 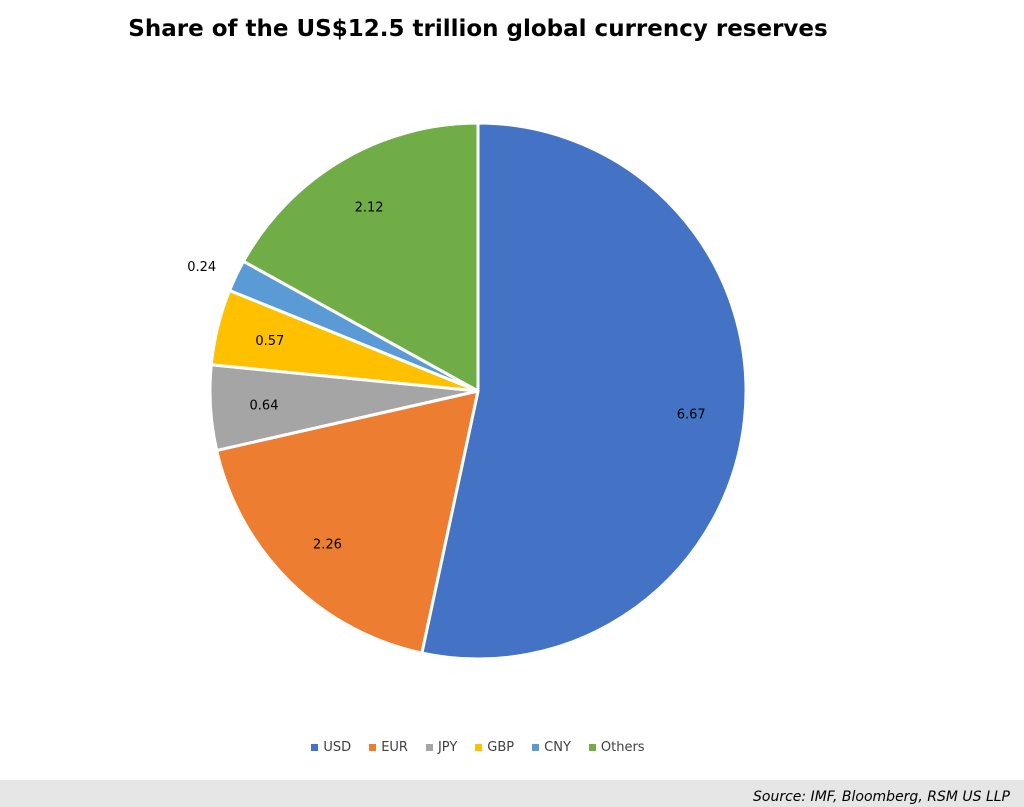 What do you see at coordinates (201, 267) in the screenshot?
I see `data-label-cny: 0.24` at bounding box center [201, 267].